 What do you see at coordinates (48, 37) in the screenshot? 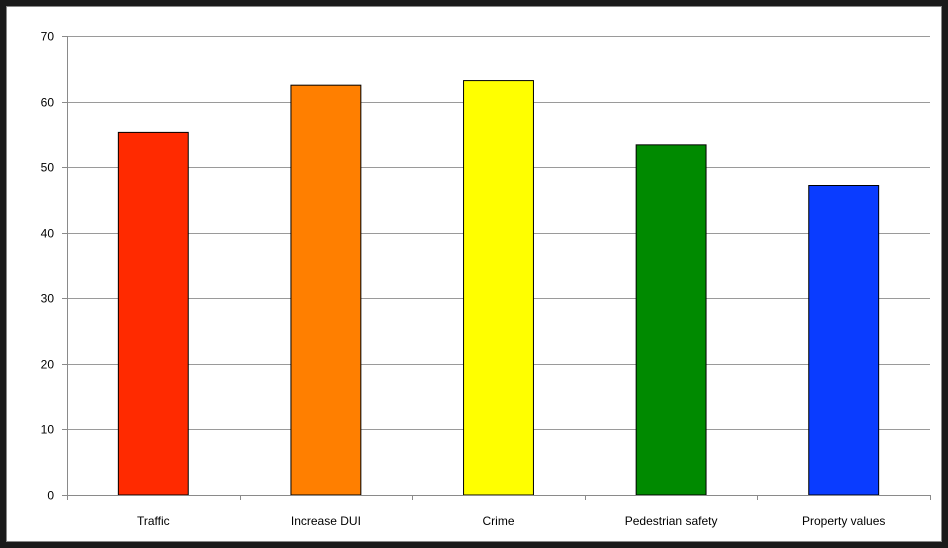
I see `y-tick-label: 70` at bounding box center [48, 37].